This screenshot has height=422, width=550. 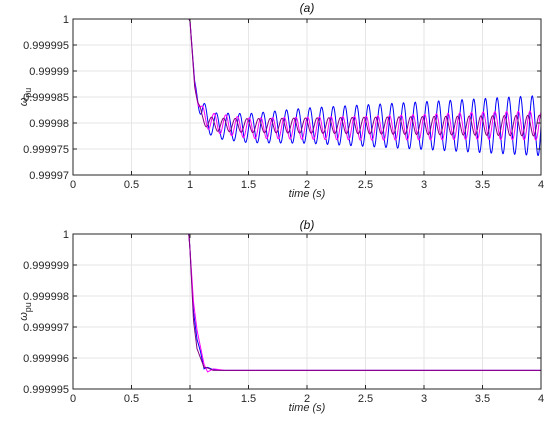 What do you see at coordinates (49, 176) in the screenshot?
I see `y-tick-label: 0.99997` at bounding box center [49, 176].